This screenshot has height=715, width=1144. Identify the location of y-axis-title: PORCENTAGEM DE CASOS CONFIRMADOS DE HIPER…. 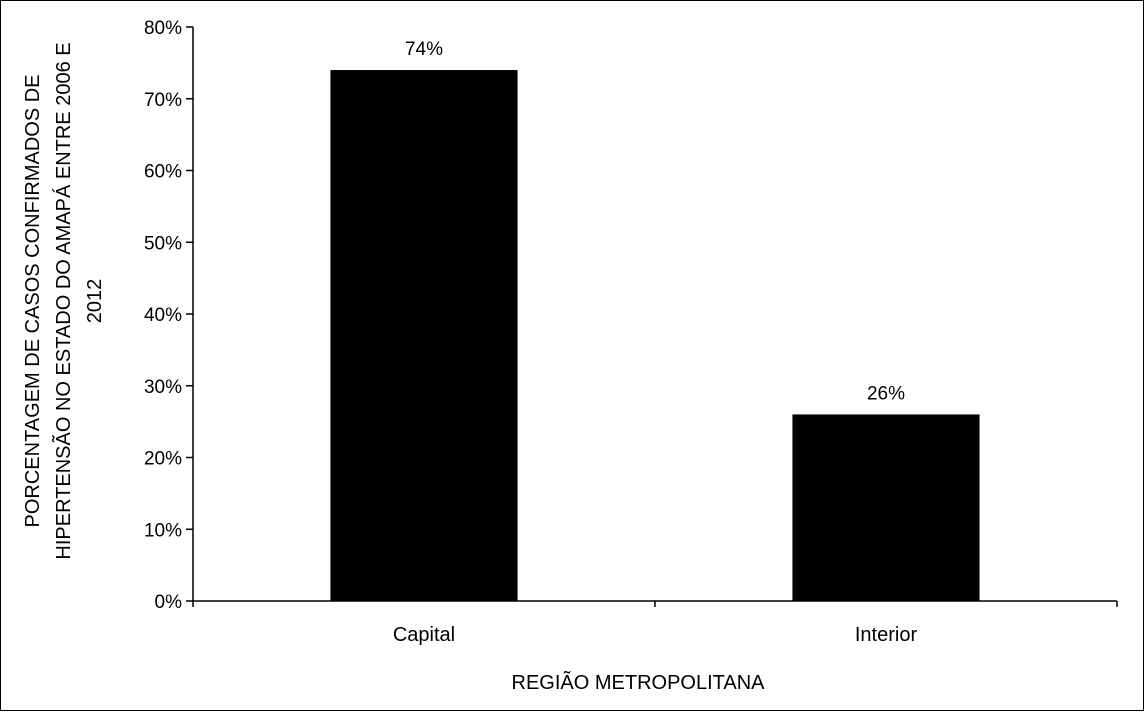
(64, 300).